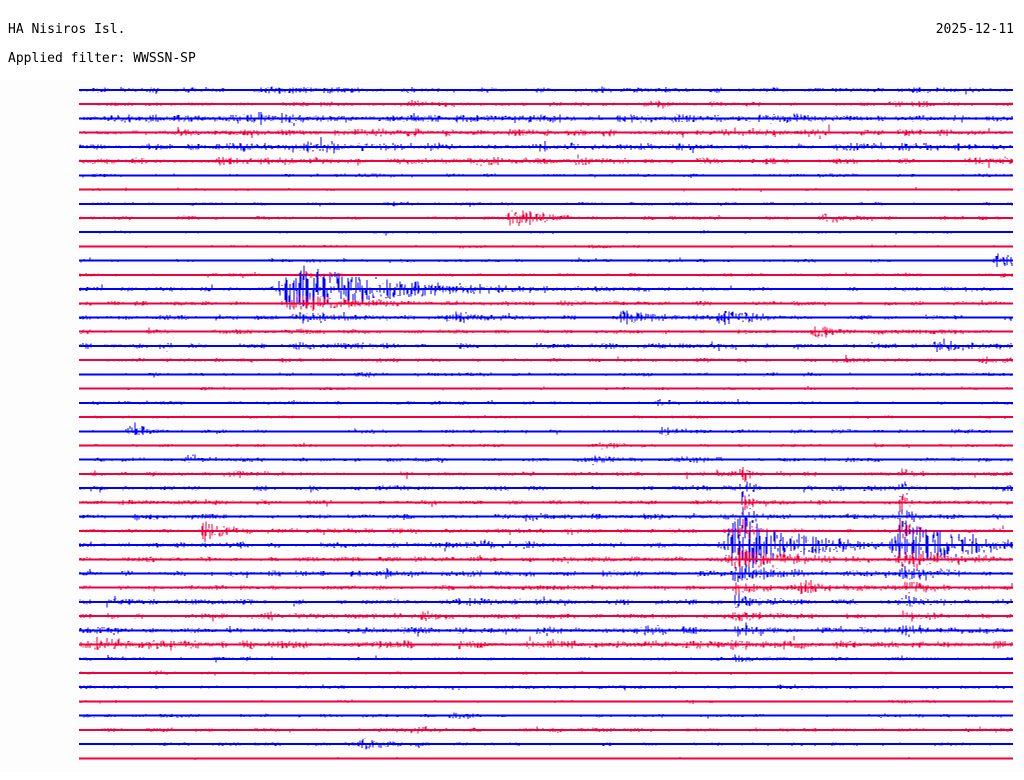 The image size is (1024, 780). Describe the element at coordinates (67, 29) in the screenshot. I see `station-title: HA Nisiros Isl.` at that location.